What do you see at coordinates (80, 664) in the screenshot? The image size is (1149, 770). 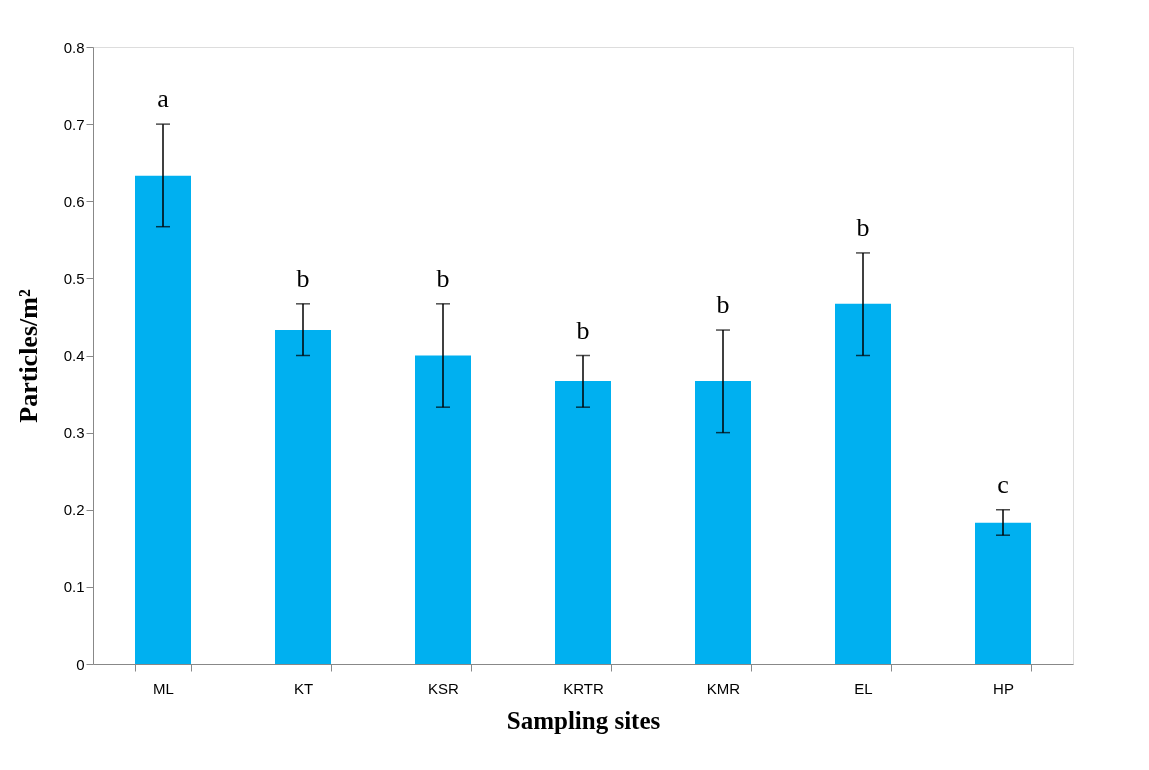 I see `y-tick-label: 0` at bounding box center [80, 664].